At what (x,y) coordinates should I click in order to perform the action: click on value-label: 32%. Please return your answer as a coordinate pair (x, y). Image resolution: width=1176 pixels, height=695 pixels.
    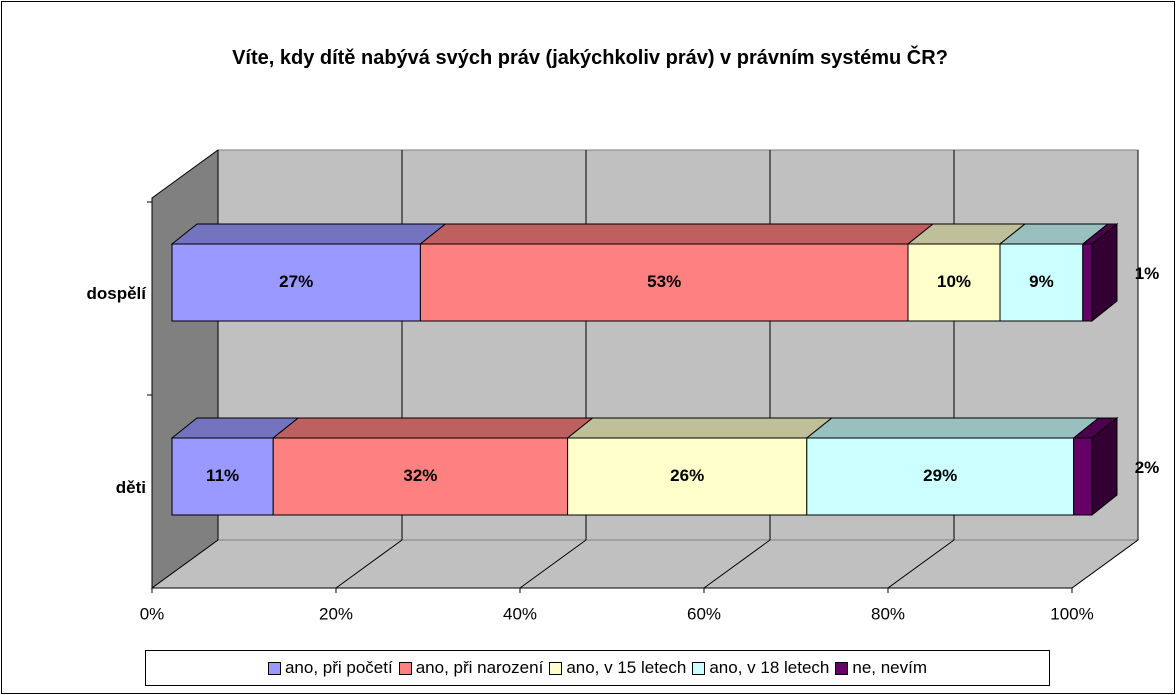
    Looking at the image, I should click on (420, 475).